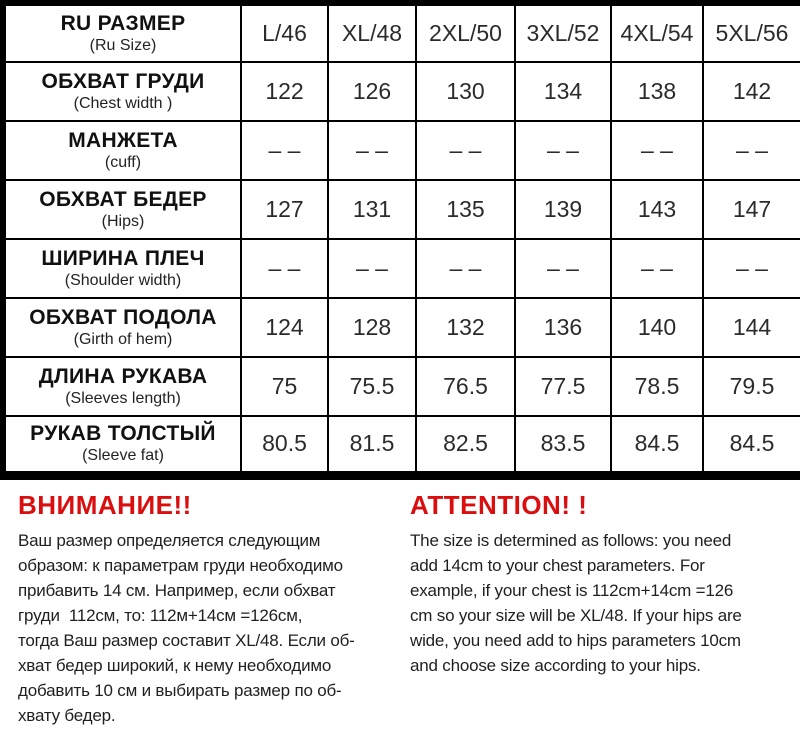 Image resolution: width=800 pixels, height=730 pixels. What do you see at coordinates (284, 327) in the screenshot?
I see `size-value-cell: 124` at bounding box center [284, 327].